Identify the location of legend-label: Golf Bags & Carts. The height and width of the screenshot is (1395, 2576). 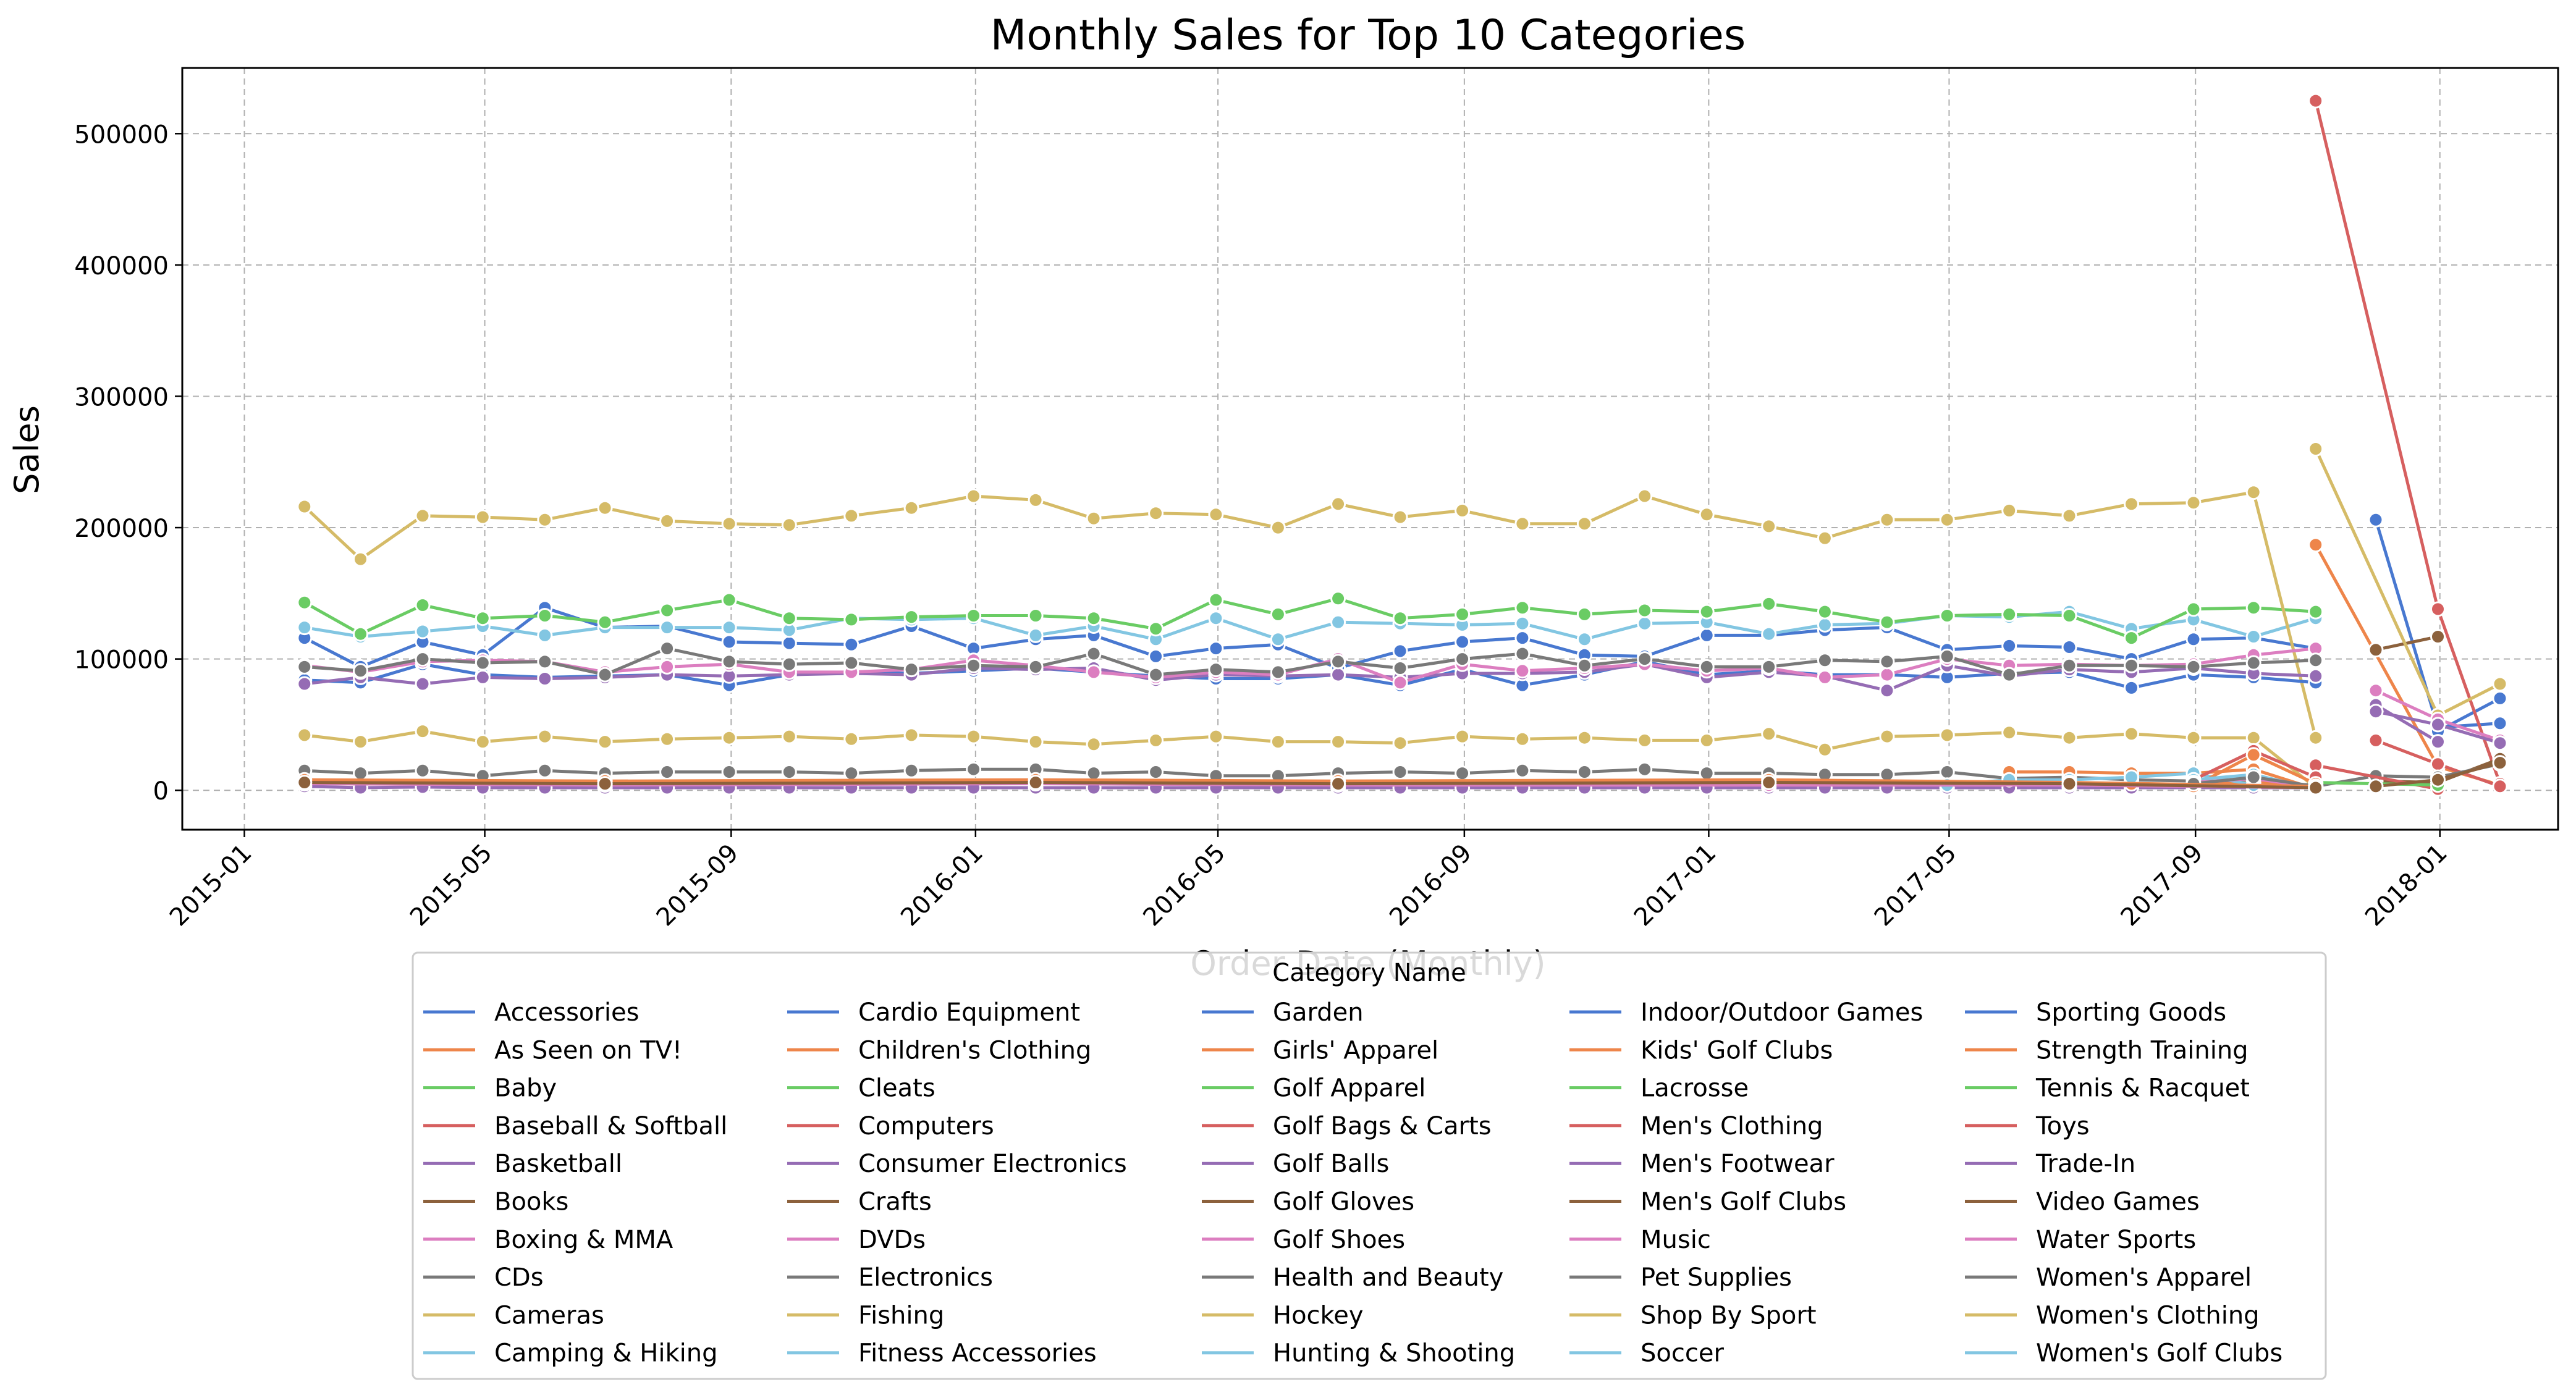
(1382, 1126).